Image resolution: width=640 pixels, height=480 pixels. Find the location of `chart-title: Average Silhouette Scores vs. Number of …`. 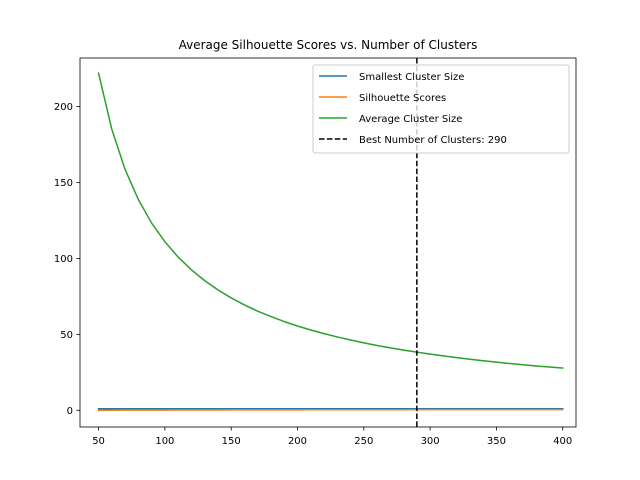

chart-title: Average Silhouette Scores vs. Number of … is located at coordinates (328, 45).